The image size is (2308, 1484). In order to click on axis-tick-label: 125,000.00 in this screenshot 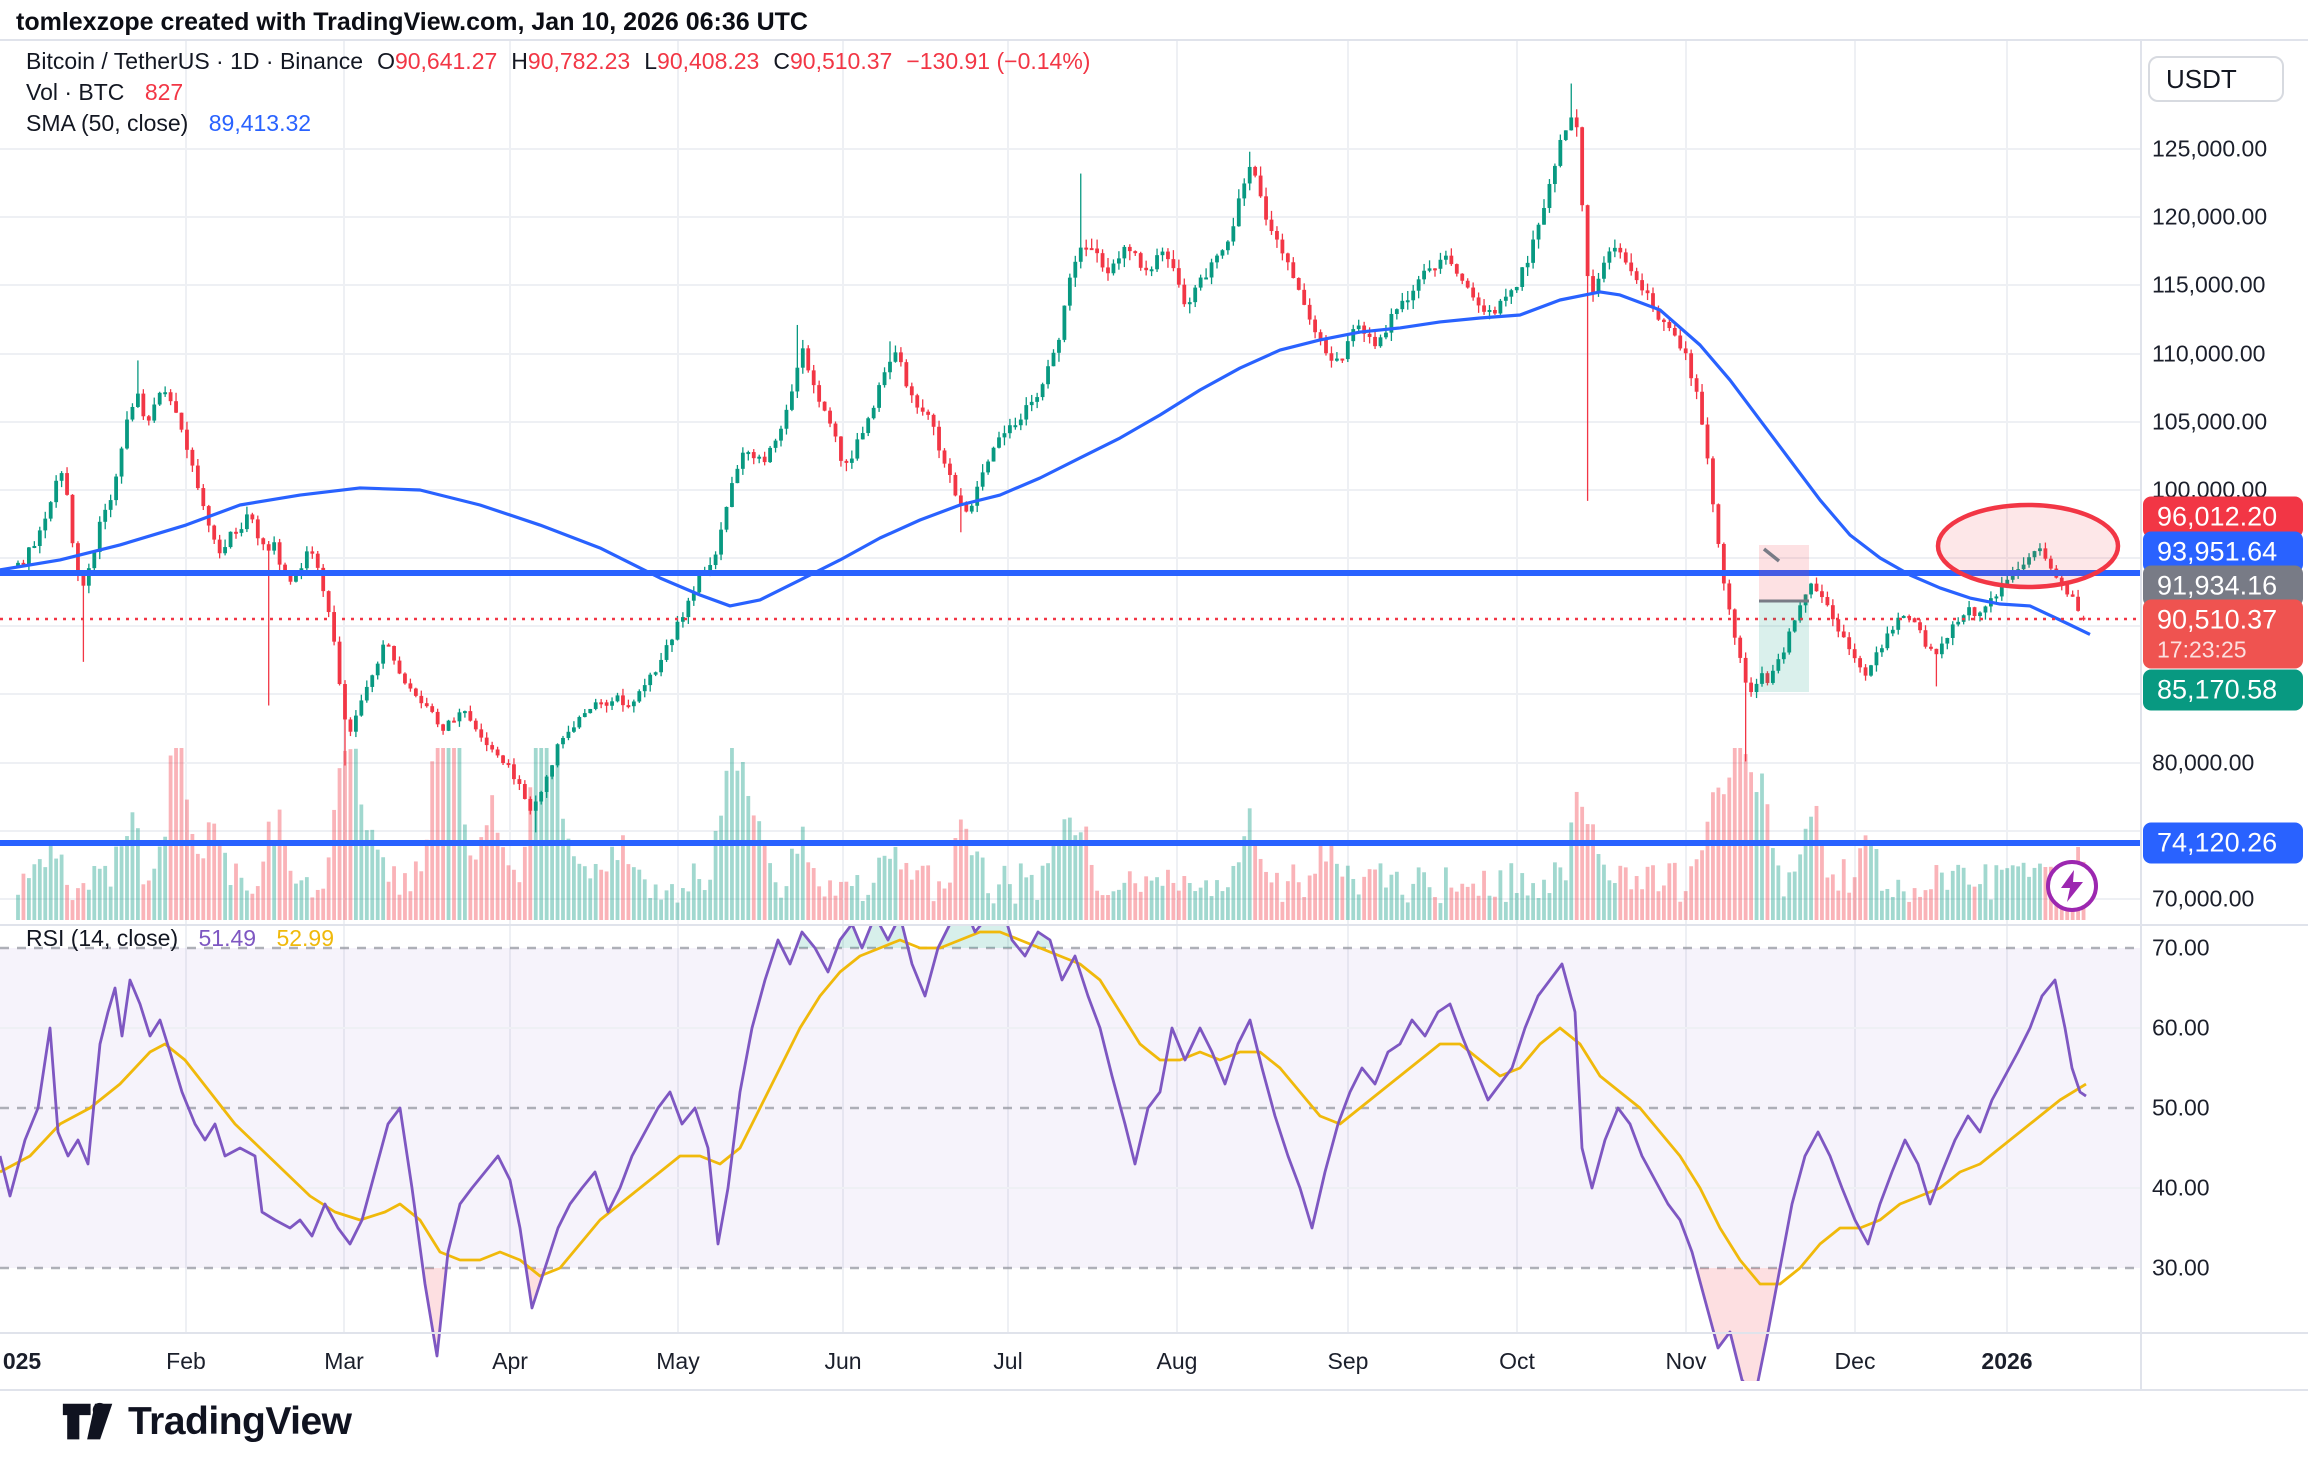, I will do `click(2210, 148)`.